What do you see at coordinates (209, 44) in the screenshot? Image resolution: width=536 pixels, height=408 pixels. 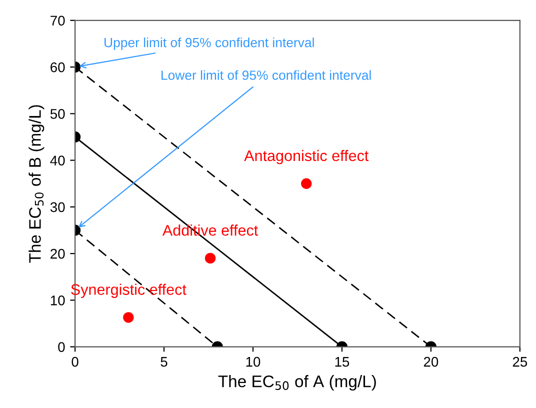 I see `annotation: Upper limit of 95% confident interval` at bounding box center [209, 44].